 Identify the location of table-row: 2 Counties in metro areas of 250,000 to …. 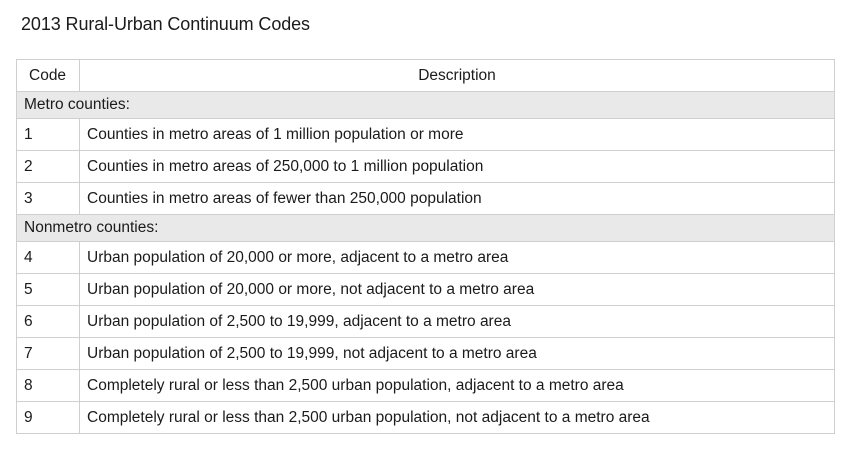
(425, 166).